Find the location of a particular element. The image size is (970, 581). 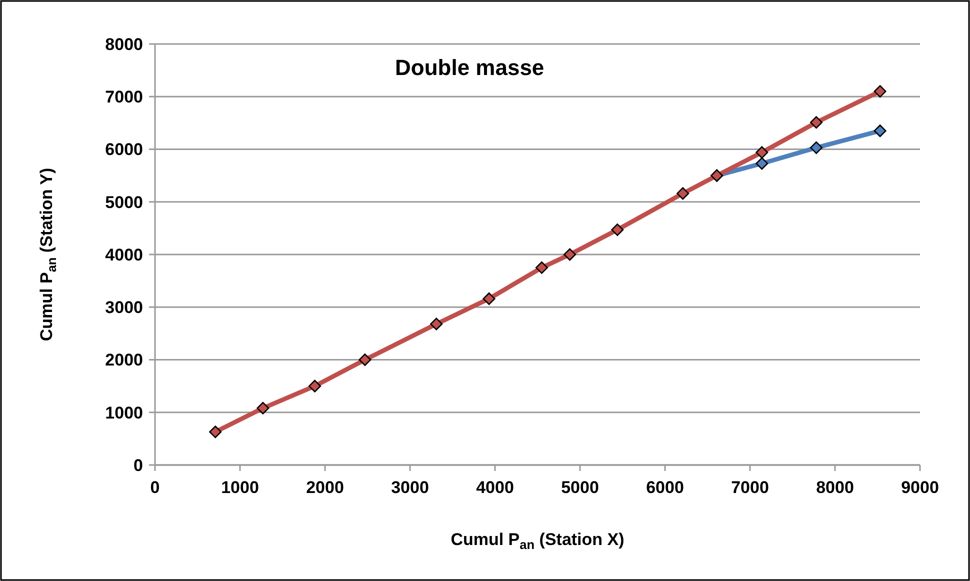

x-tick-label: 3000 is located at coordinates (410, 487).